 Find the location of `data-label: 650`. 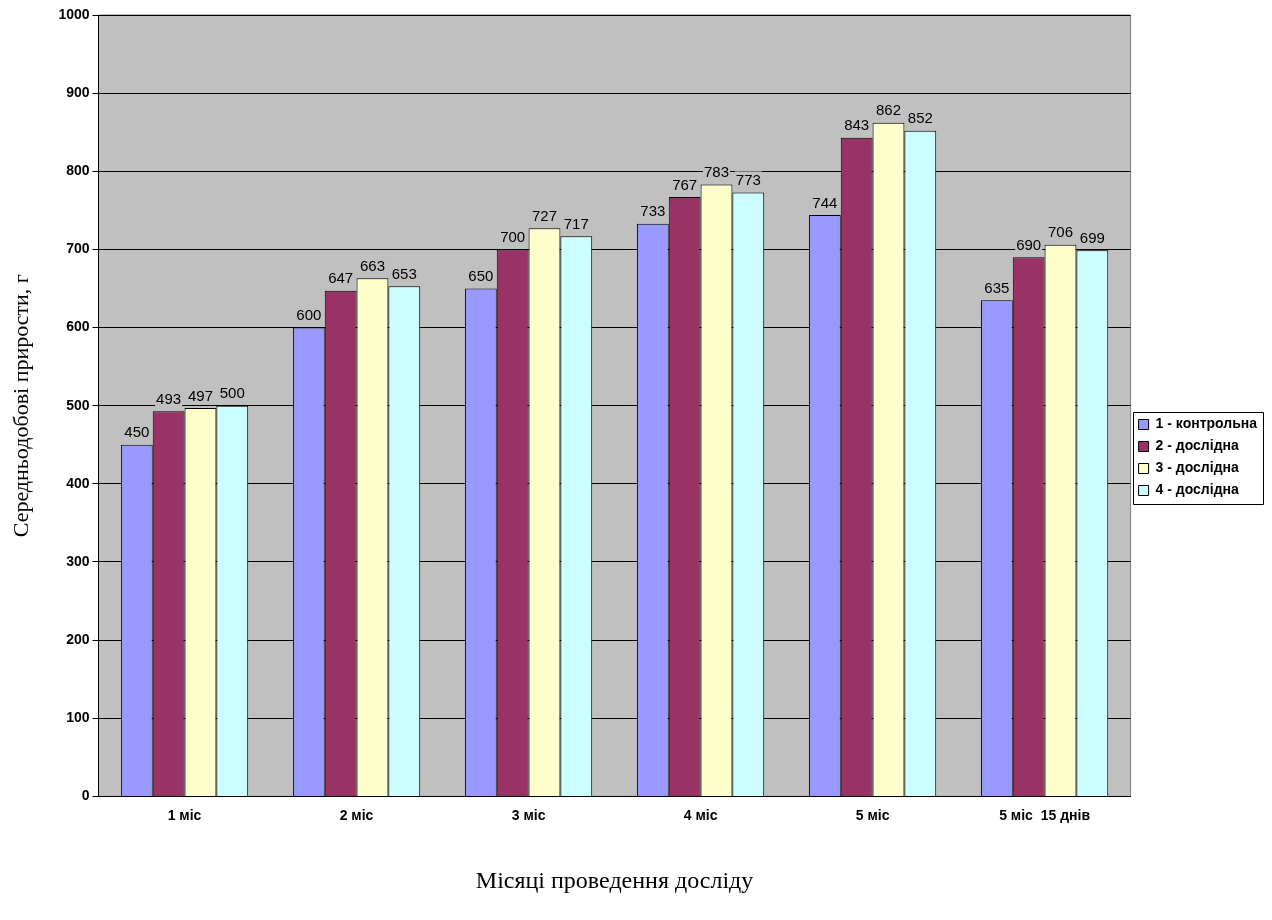

data-label: 650 is located at coordinates (481, 276).